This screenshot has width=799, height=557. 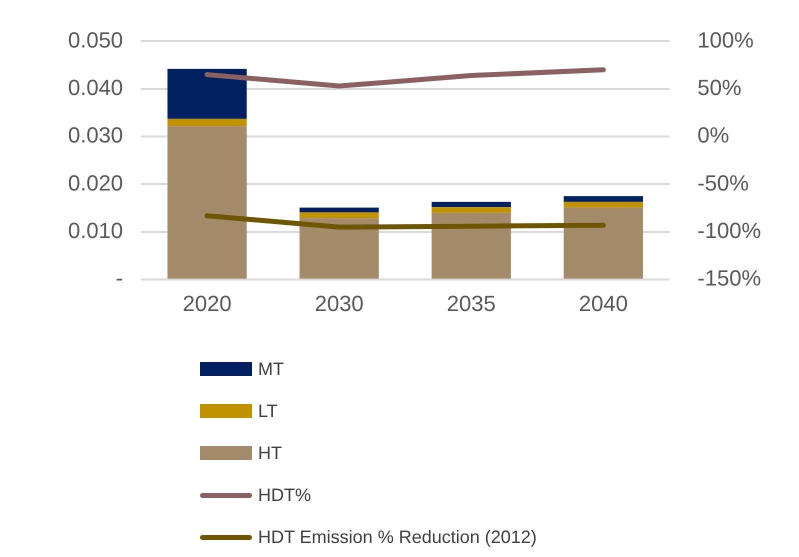 What do you see at coordinates (96, 87) in the screenshot?
I see `y-tick-label: 0.040` at bounding box center [96, 87].